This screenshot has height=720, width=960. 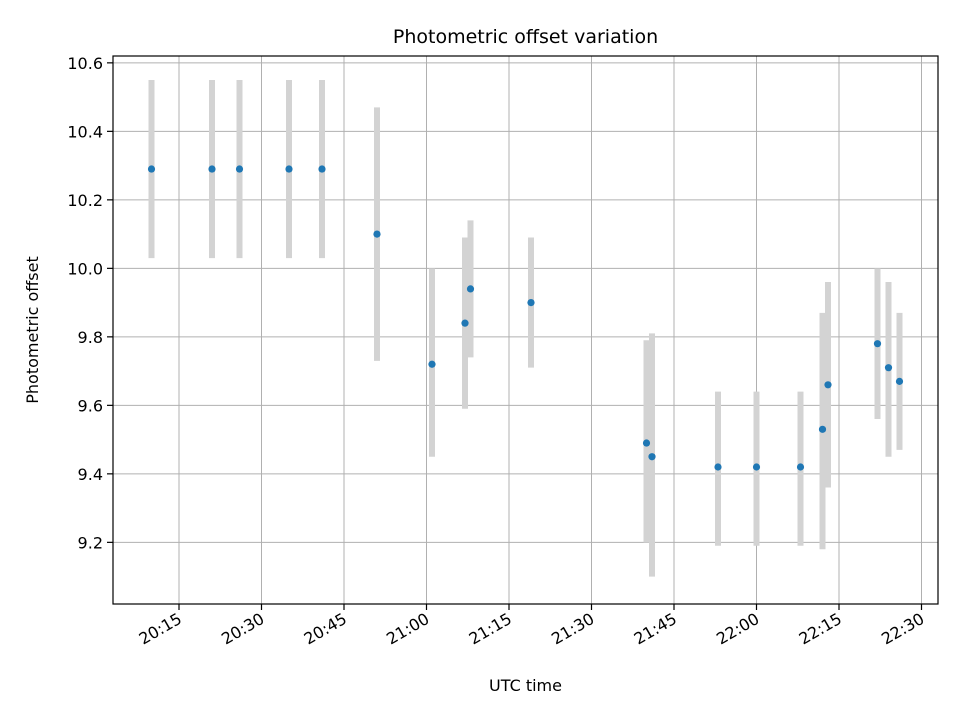 I want to click on y-tick-label: 10.0, so click(x=85, y=268).